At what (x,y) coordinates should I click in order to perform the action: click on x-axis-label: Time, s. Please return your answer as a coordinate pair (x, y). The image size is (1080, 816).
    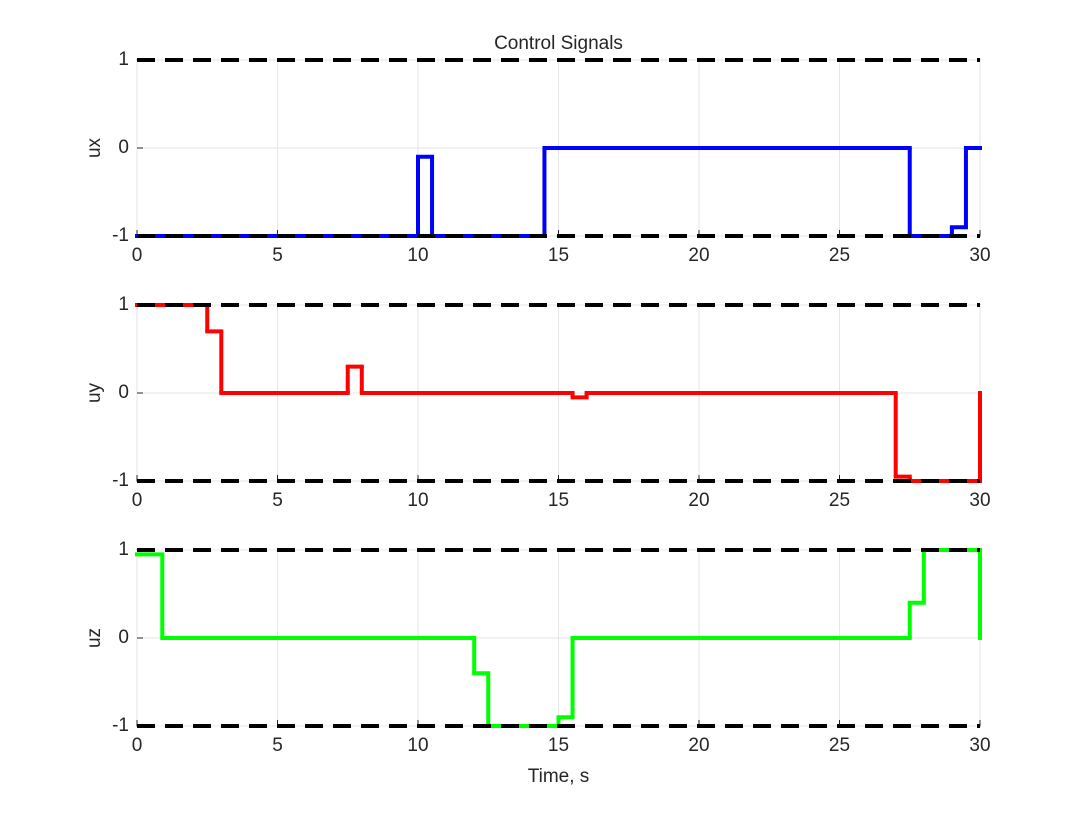
    Looking at the image, I should click on (559, 776).